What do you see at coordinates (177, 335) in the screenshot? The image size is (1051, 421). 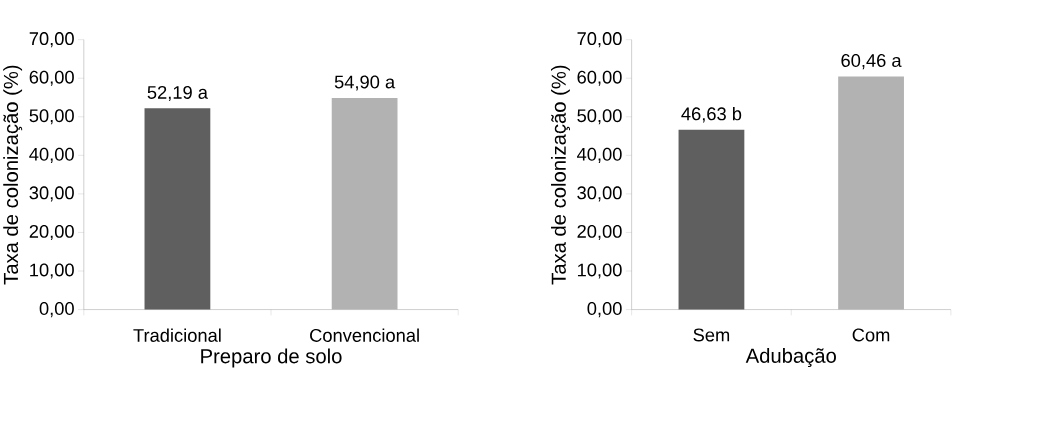 I see `x-tick-label: Tradicional` at bounding box center [177, 335].